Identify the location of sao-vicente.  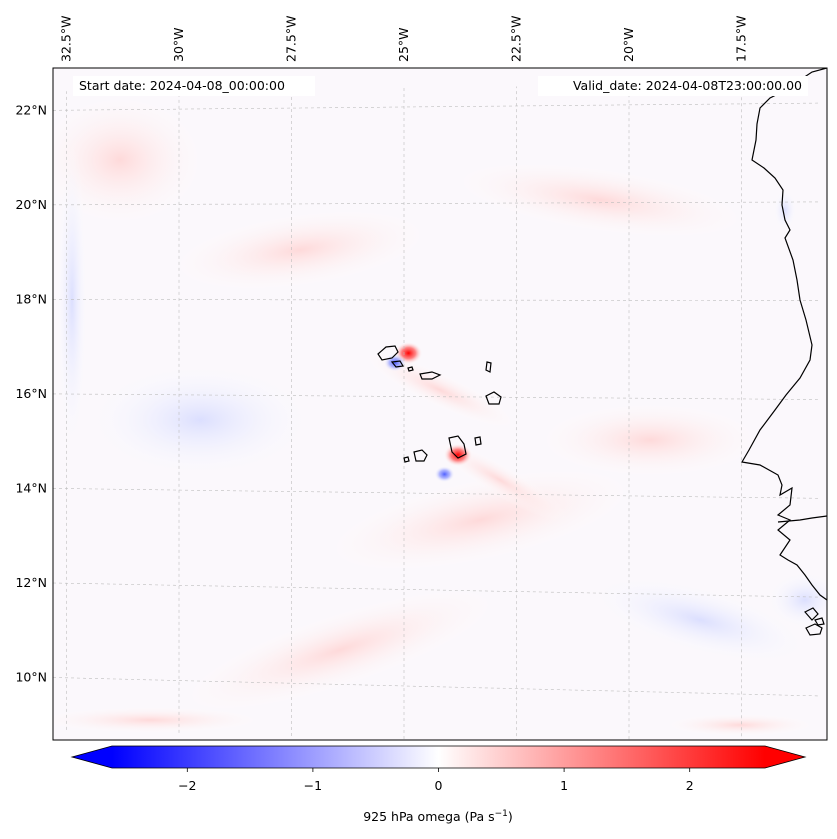
(397, 364).